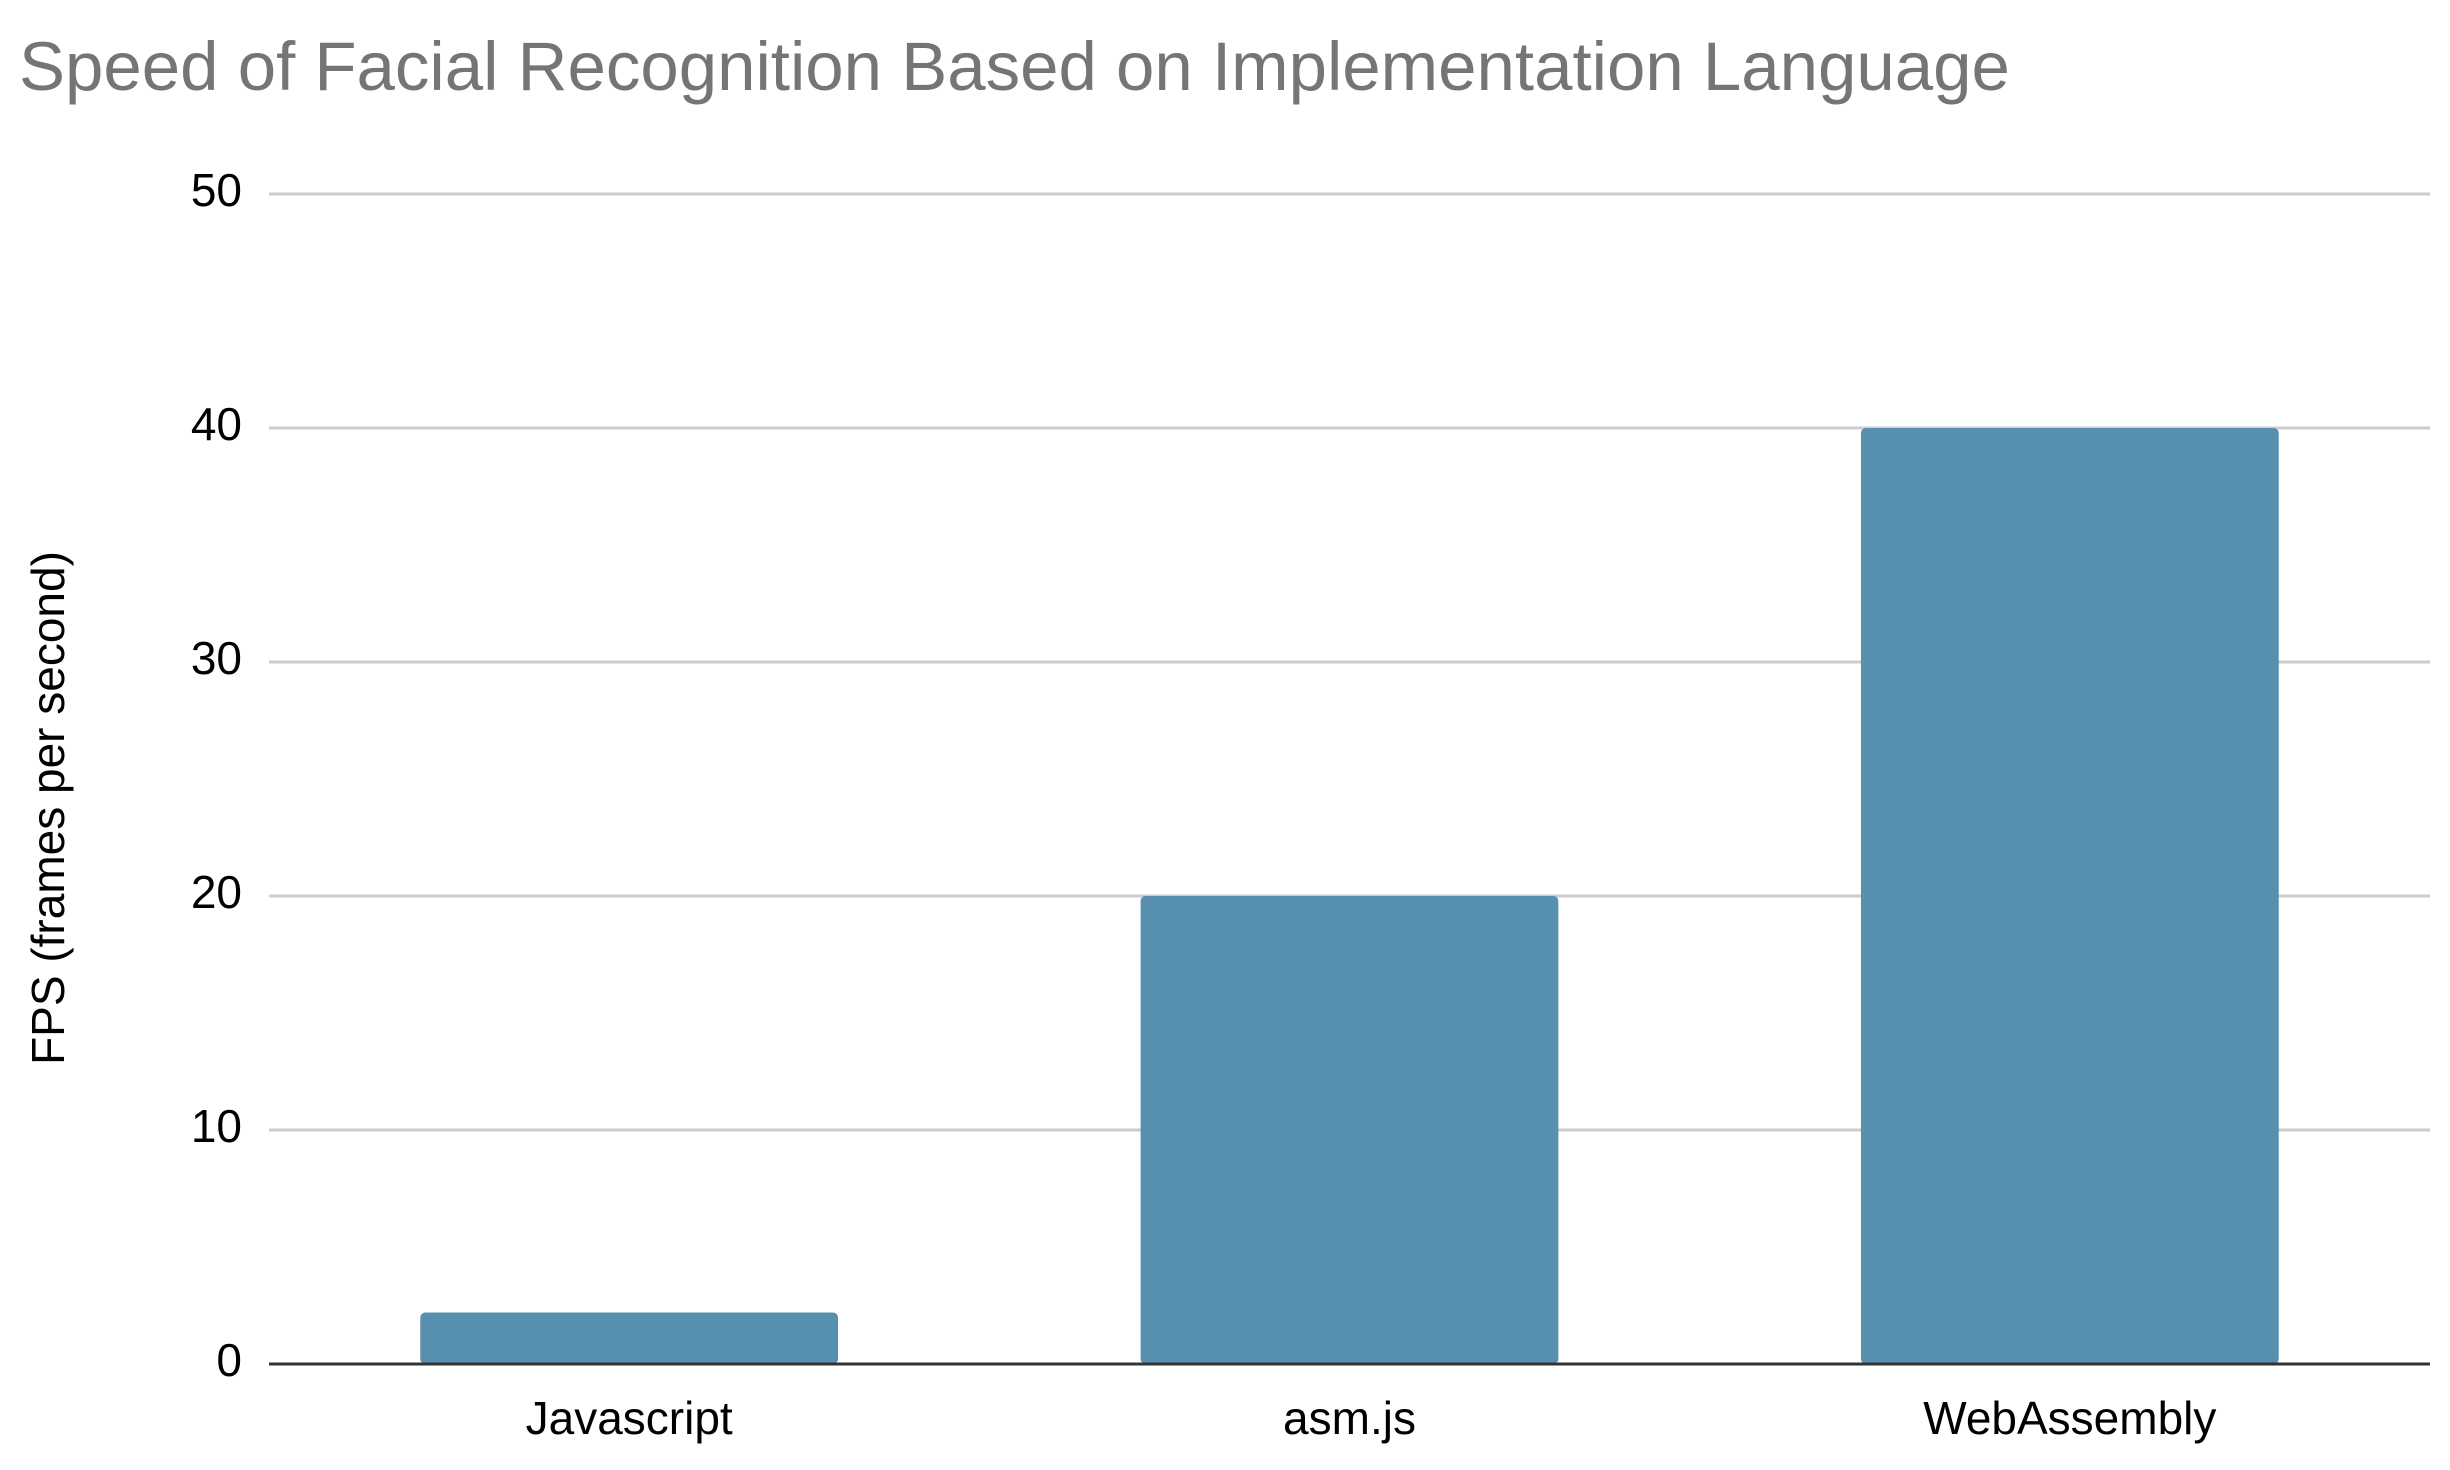 The height and width of the screenshot is (1470, 2450). I want to click on y-tick-label: 0, so click(229, 1360).